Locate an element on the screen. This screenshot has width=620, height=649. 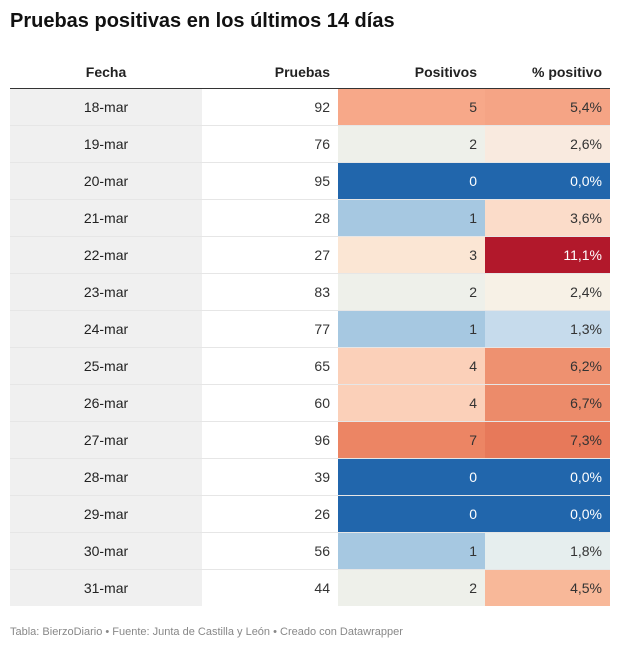
cell-pruebas: 26 is located at coordinates (270, 514).